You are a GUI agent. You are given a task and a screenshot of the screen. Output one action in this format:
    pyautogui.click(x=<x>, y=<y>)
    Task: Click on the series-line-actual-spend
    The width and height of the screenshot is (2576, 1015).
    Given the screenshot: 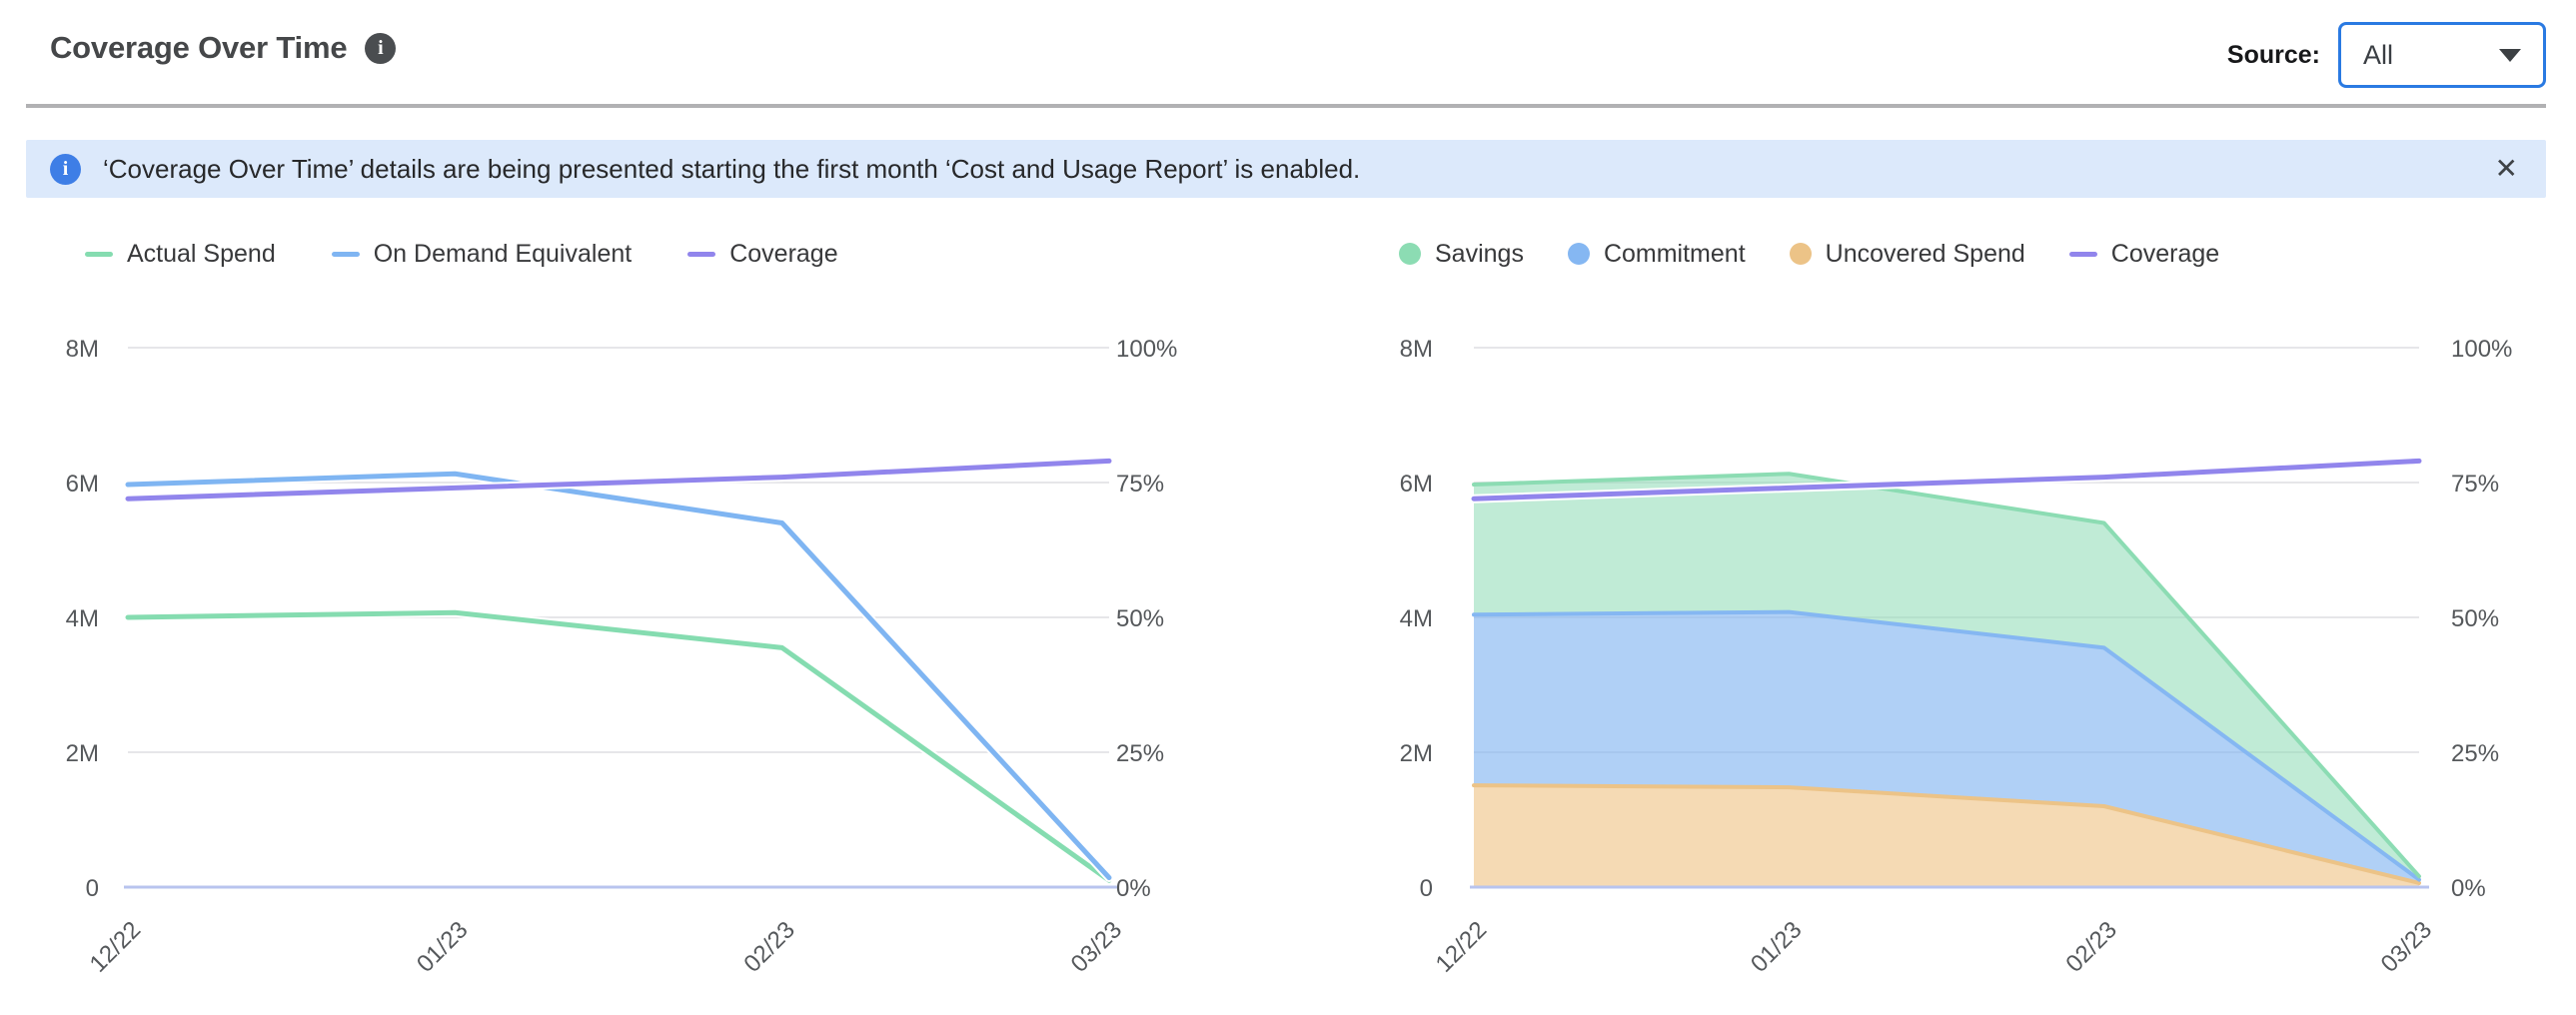 What is the action you would take?
    pyautogui.click(x=618, y=746)
    